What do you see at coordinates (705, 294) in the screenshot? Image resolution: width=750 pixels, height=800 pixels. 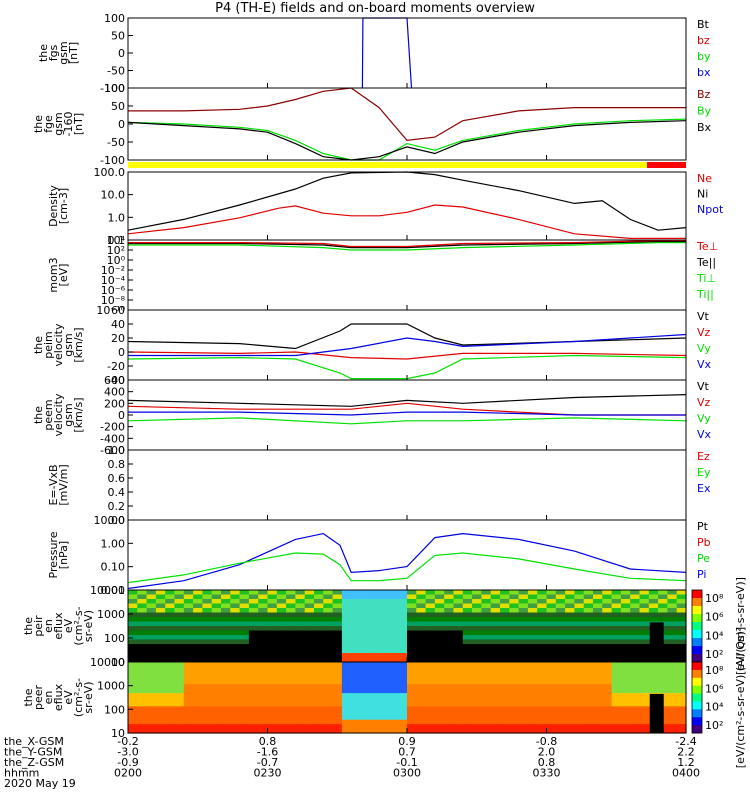 I see `legend-entry: Ti||` at bounding box center [705, 294].